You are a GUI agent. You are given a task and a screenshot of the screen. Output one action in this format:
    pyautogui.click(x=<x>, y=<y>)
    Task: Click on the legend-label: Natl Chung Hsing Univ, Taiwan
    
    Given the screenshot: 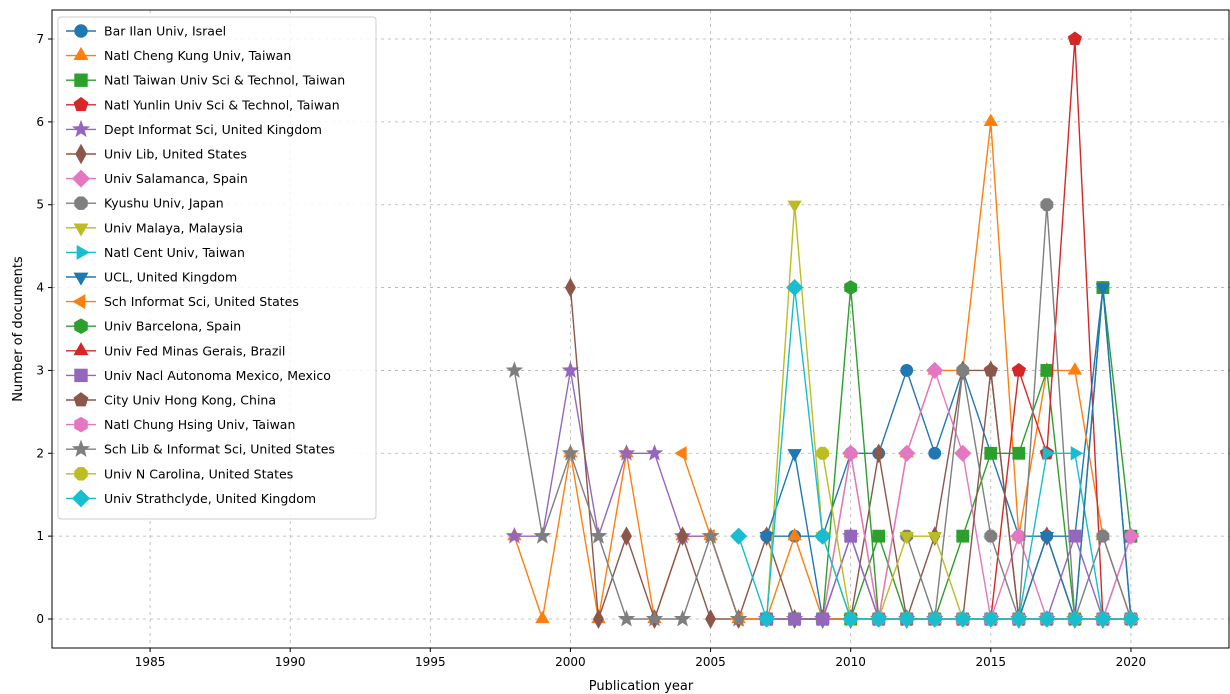 What is the action you would take?
    pyautogui.click(x=199, y=424)
    